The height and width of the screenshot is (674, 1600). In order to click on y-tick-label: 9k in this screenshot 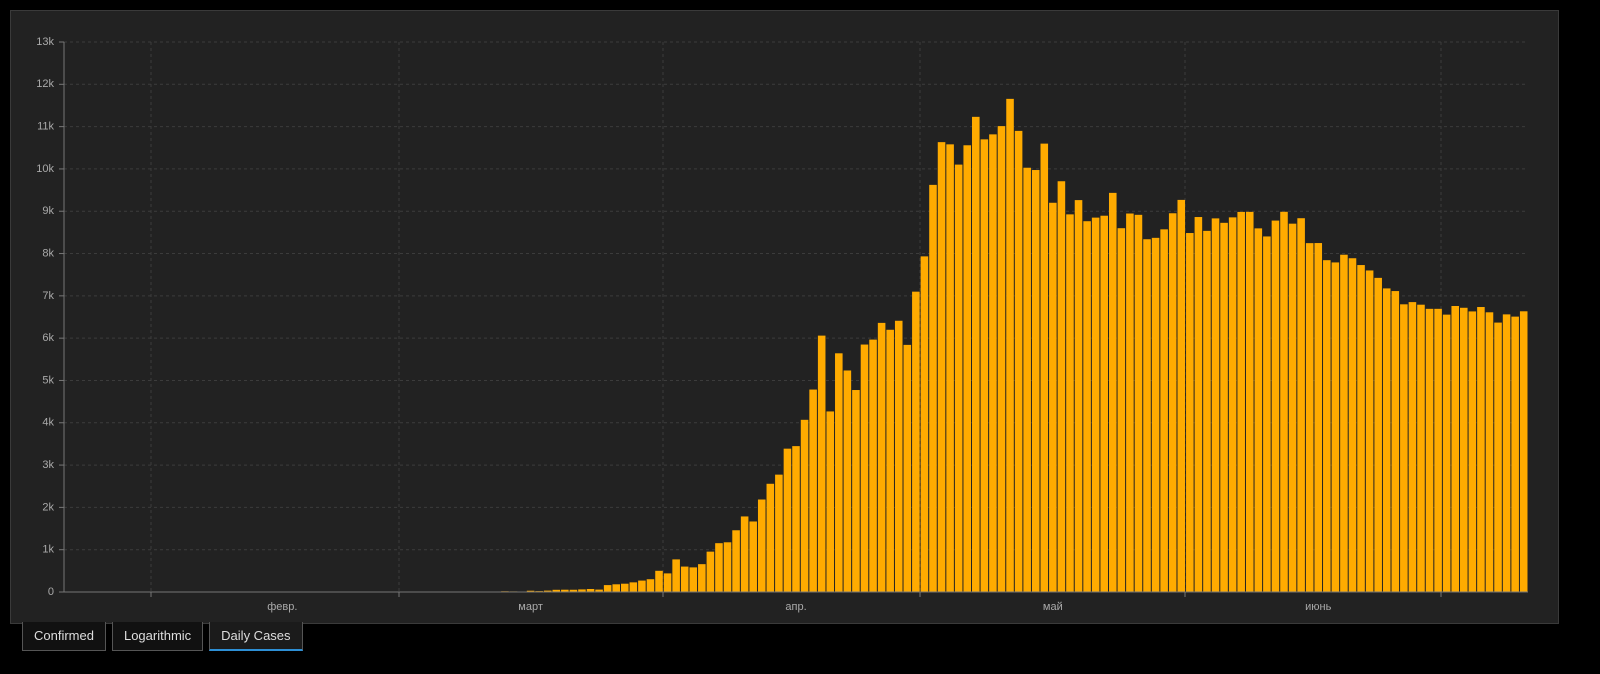, I will do `click(48, 211)`.